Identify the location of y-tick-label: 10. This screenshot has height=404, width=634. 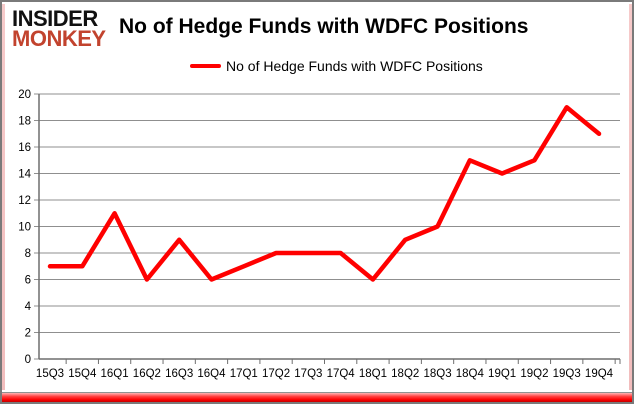
(24, 228).